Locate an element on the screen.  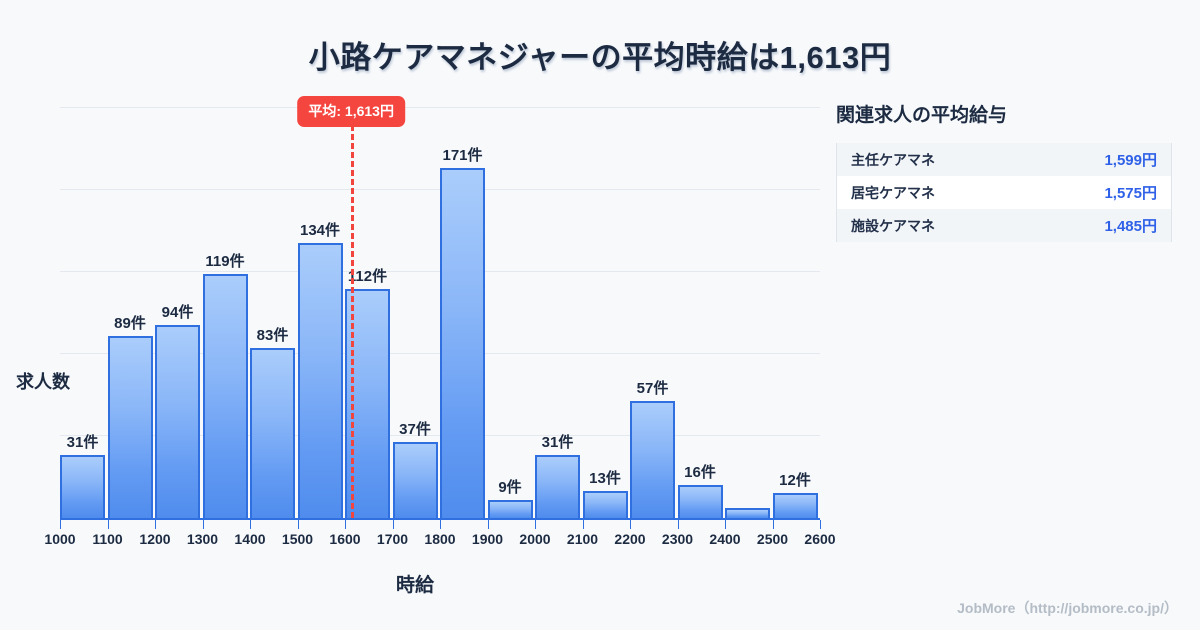
bar-slot: 119件 is located at coordinates (225, 308).